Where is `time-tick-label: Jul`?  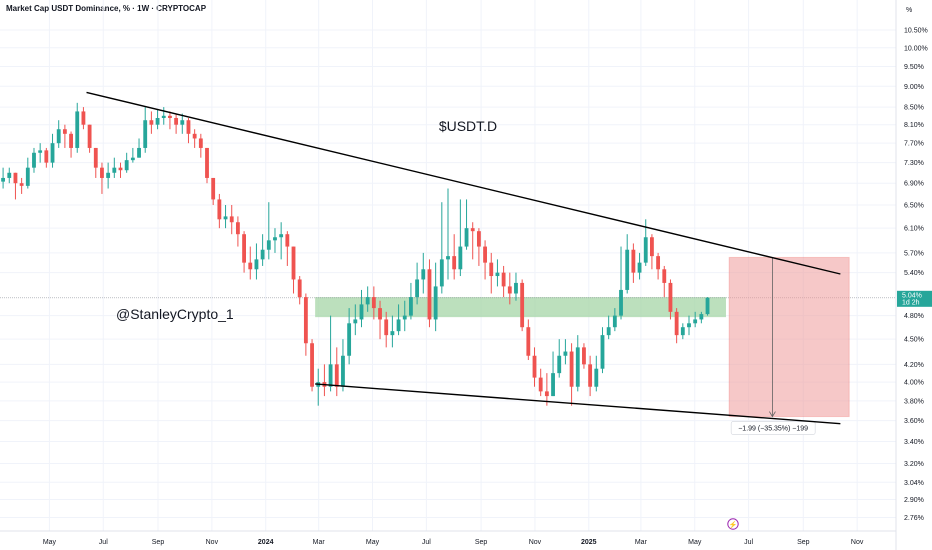 time-tick-label: Jul is located at coordinates (426, 542).